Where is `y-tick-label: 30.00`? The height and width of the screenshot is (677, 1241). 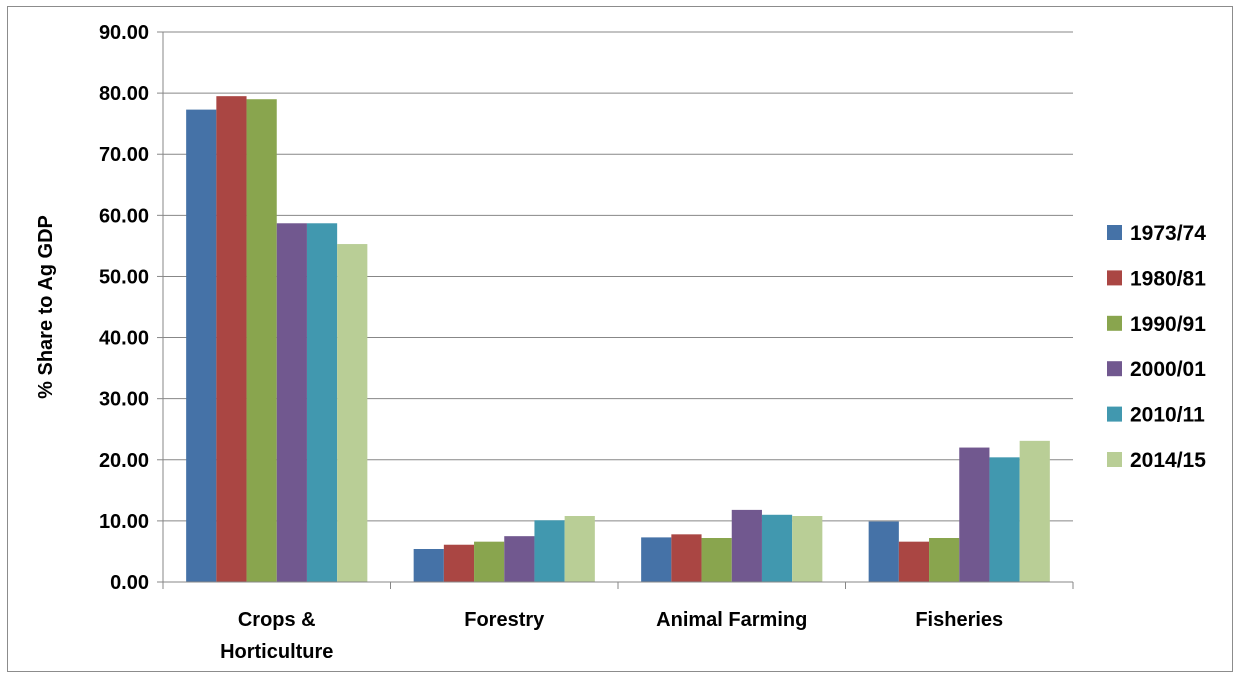 y-tick-label: 30.00 is located at coordinates (124, 400).